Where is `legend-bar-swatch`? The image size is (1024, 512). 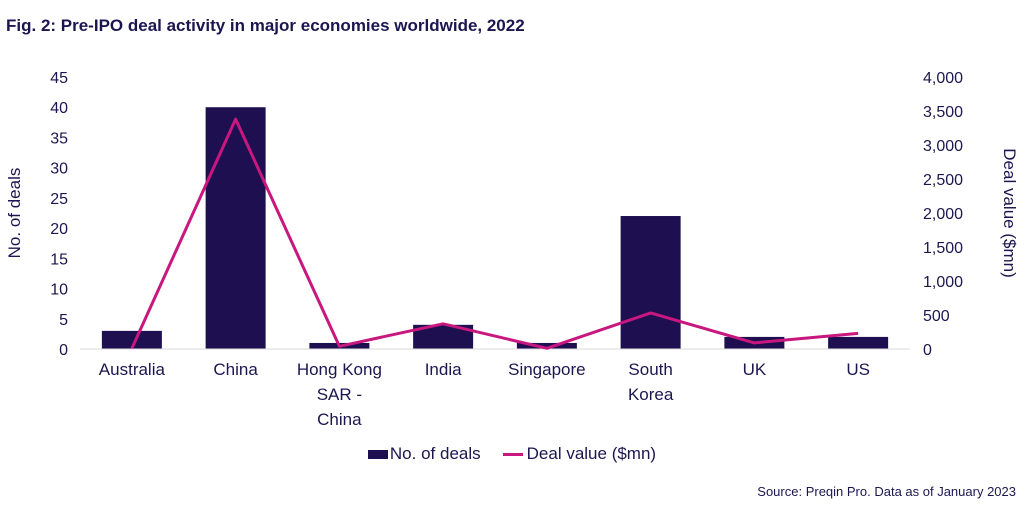 legend-bar-swatch is located at coordinates (377, 454).